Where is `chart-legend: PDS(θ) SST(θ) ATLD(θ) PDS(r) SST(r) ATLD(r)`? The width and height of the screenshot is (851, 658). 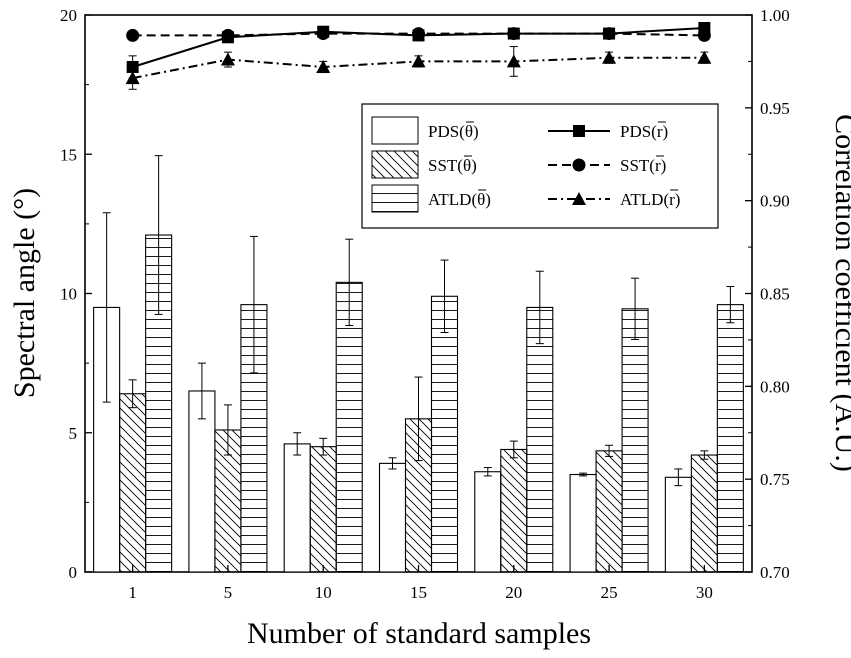
chart-legend: PDS(θ) SST(θ) ATLD(θ) PDS(r) SST(r) ATLD(r) is located at coordinates (540, 166).